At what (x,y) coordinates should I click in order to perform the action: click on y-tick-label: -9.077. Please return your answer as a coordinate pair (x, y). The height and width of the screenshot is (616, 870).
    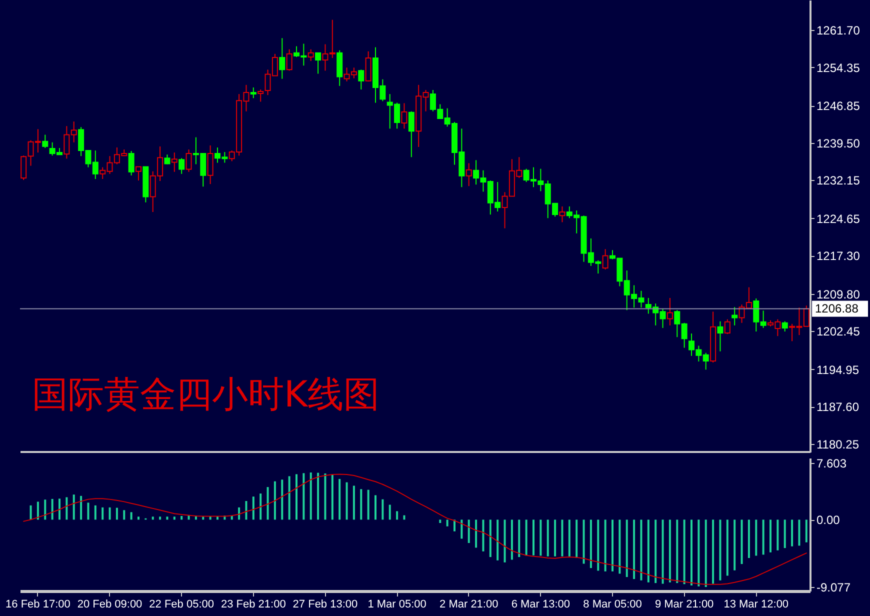
    Looking at the image, I should click on (833, 587).